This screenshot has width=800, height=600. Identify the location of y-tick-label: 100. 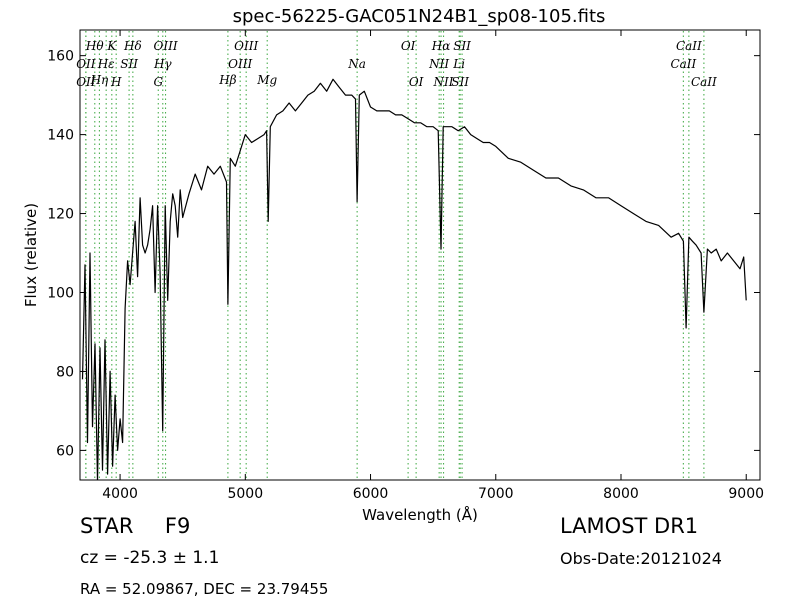
(60, 294).